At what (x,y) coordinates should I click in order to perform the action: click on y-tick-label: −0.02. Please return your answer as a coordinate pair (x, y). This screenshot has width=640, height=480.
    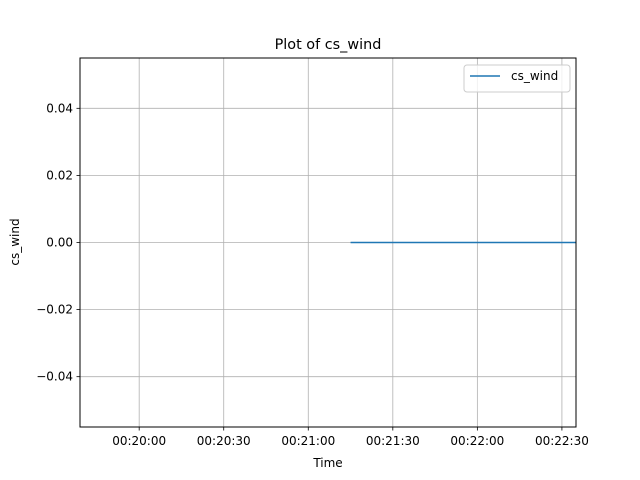
    Looking at the image, I should click on (54, 310).